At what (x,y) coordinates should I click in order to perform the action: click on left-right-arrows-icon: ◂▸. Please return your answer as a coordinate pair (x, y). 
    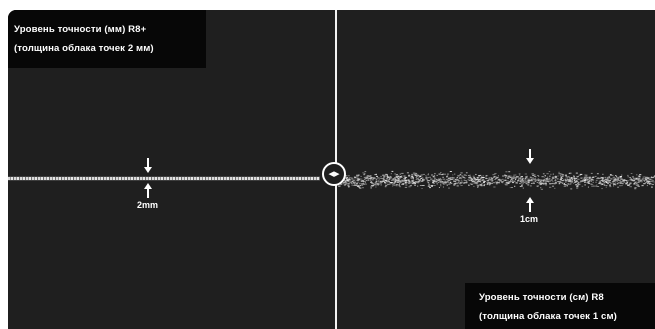
    Looking at the image, I should click on (334, 173).